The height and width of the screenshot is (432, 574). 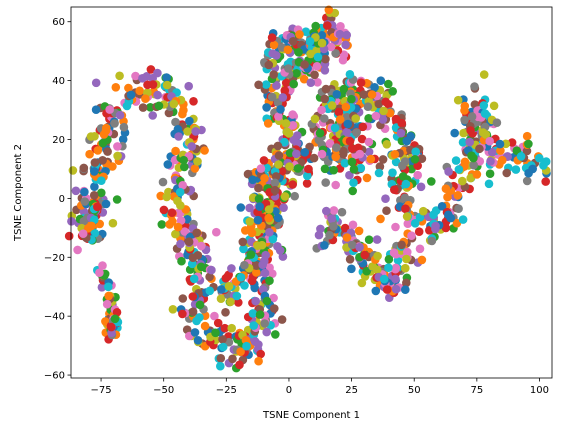 I want to click on x-tick-label: −50, so click(x=163, y=390).